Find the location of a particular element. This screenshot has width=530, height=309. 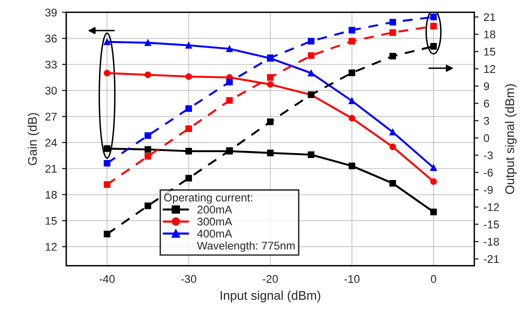

x-tick-label: -10 is located at coordinates (352, 279).